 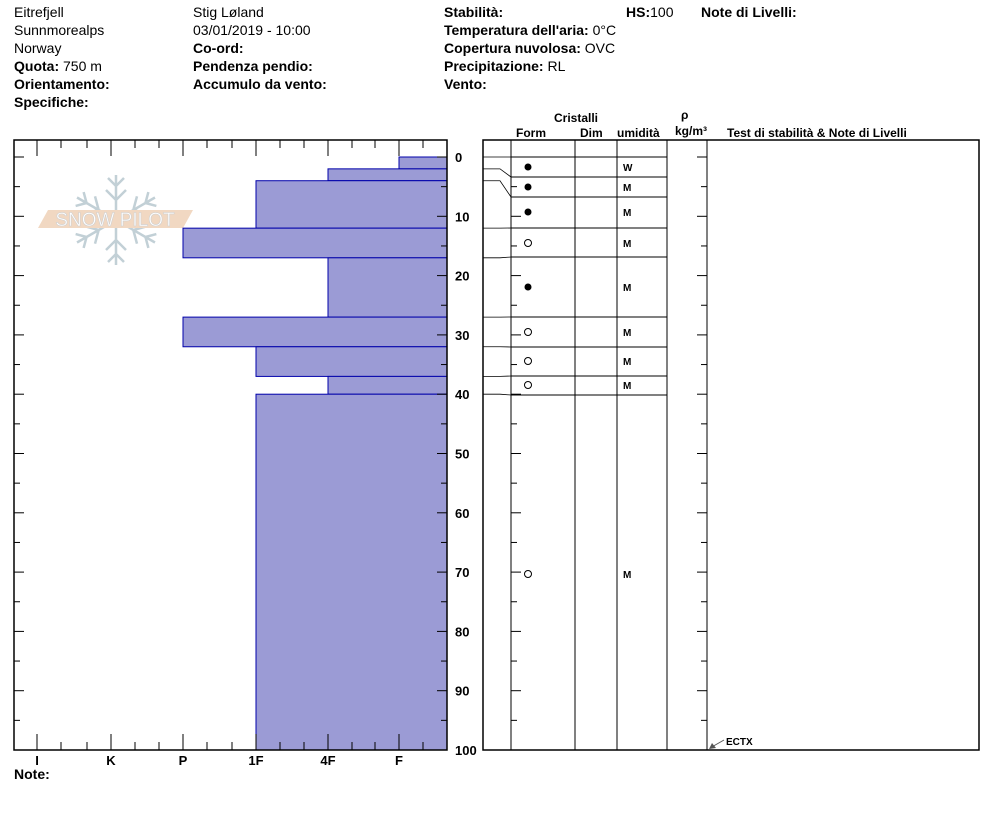 What do you see at coordinates (462, 631) in the screenshot?
I see `y-tick-label: 80` at bounding box center [462, 631].